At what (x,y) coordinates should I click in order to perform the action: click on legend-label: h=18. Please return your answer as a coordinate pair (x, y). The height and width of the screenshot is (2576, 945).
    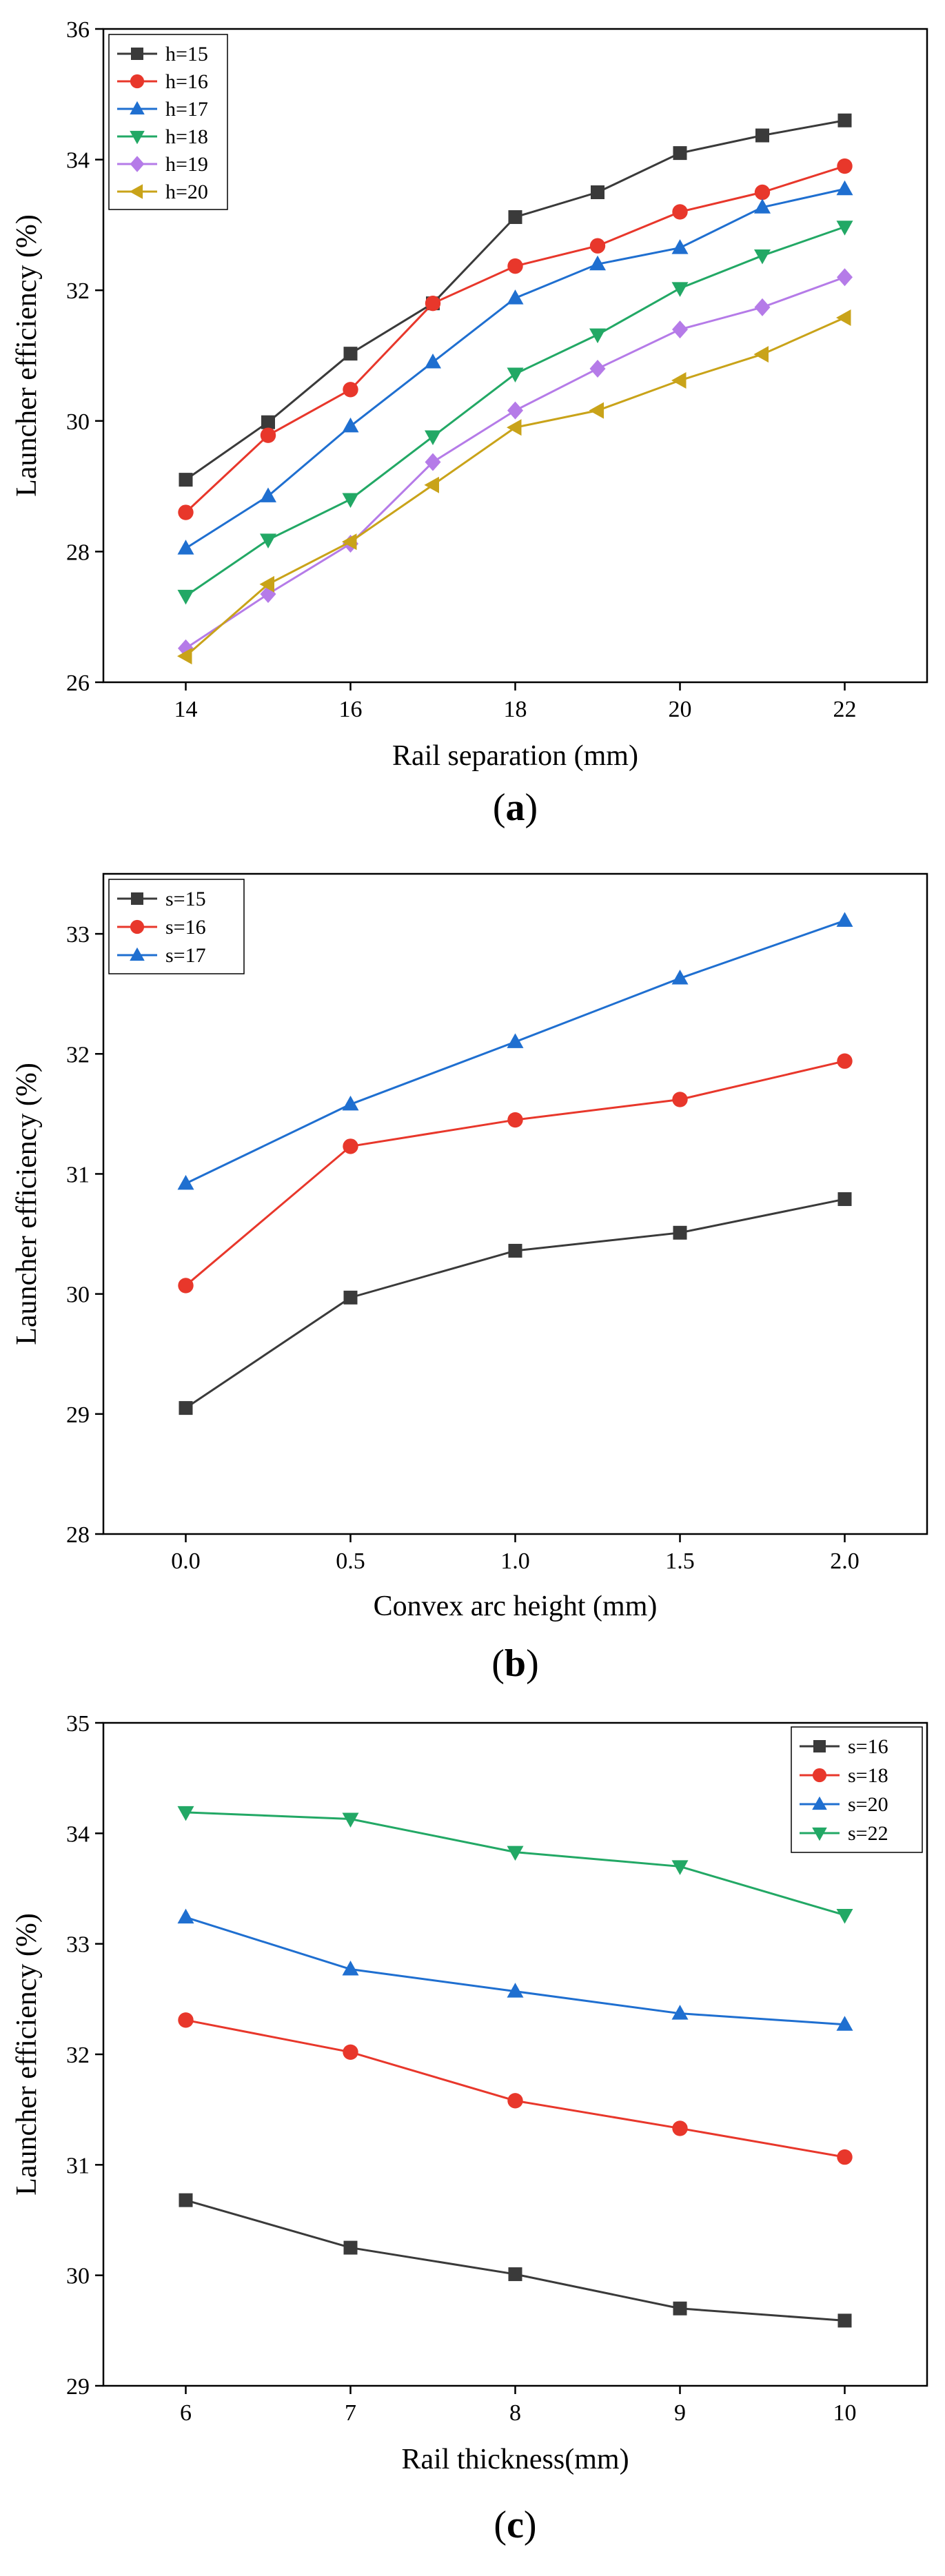
    Looking at the image, I should click on (187, 136).